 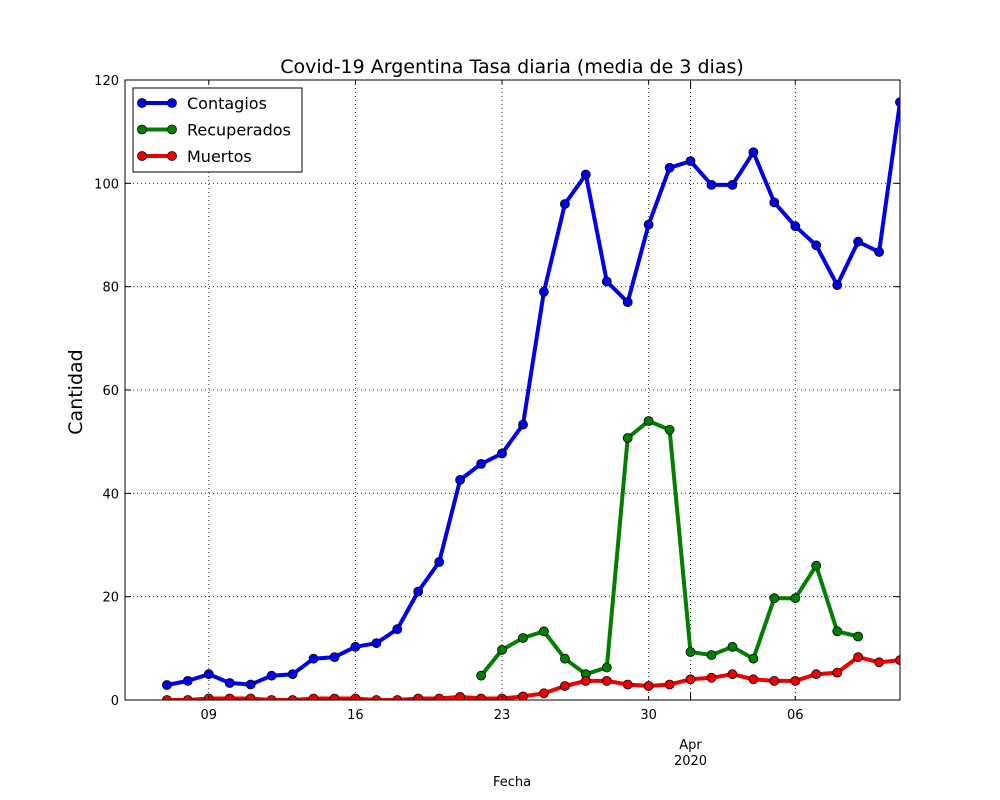 I want to click on y-tick-label: 40, so click(x=110, y=494).